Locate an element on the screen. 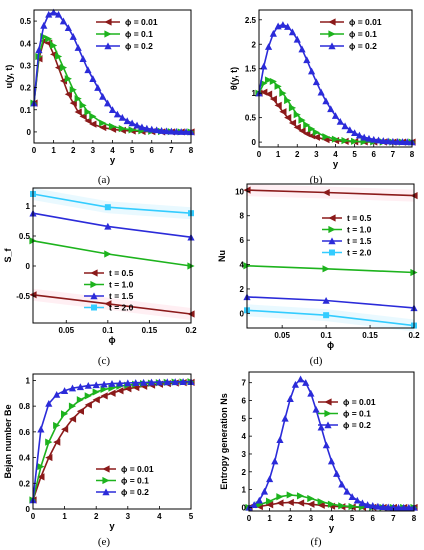  shading-band-cyan is located at coordinates (112, 204).